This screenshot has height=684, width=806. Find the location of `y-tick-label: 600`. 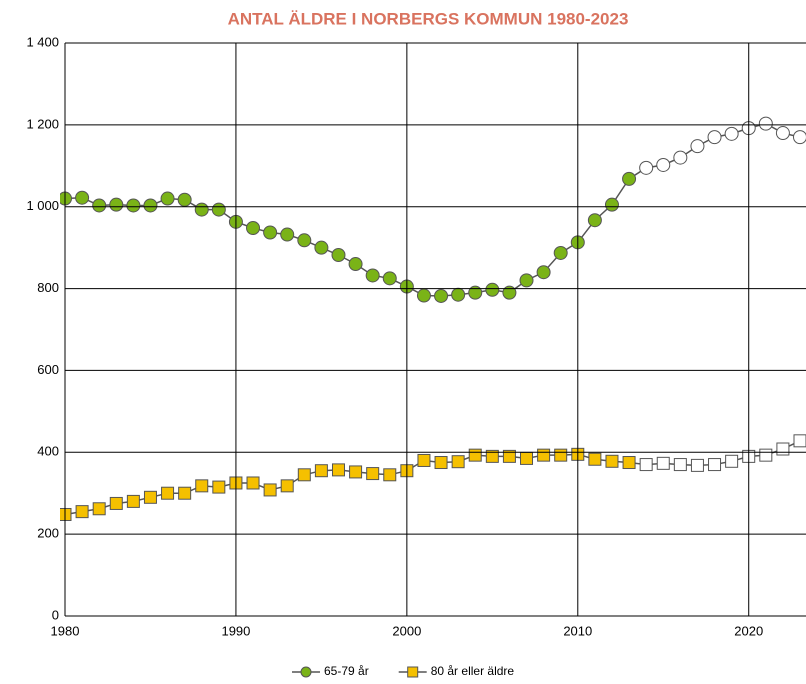

y-tick-label: 600 is located at coordinates (48, 369).